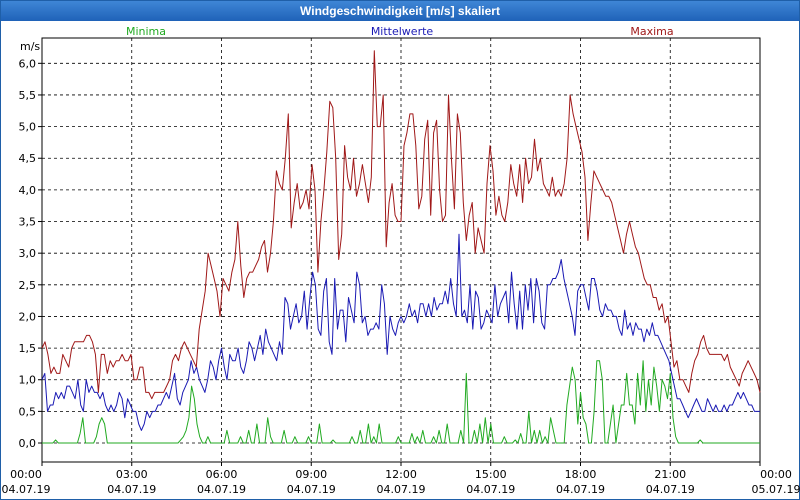 Image resolution: width=800 pixels, height=500 pixels. Describe the element at coordinates (28, 158) in the screenshot. I see `y-tick-label: 4,5` at that location.